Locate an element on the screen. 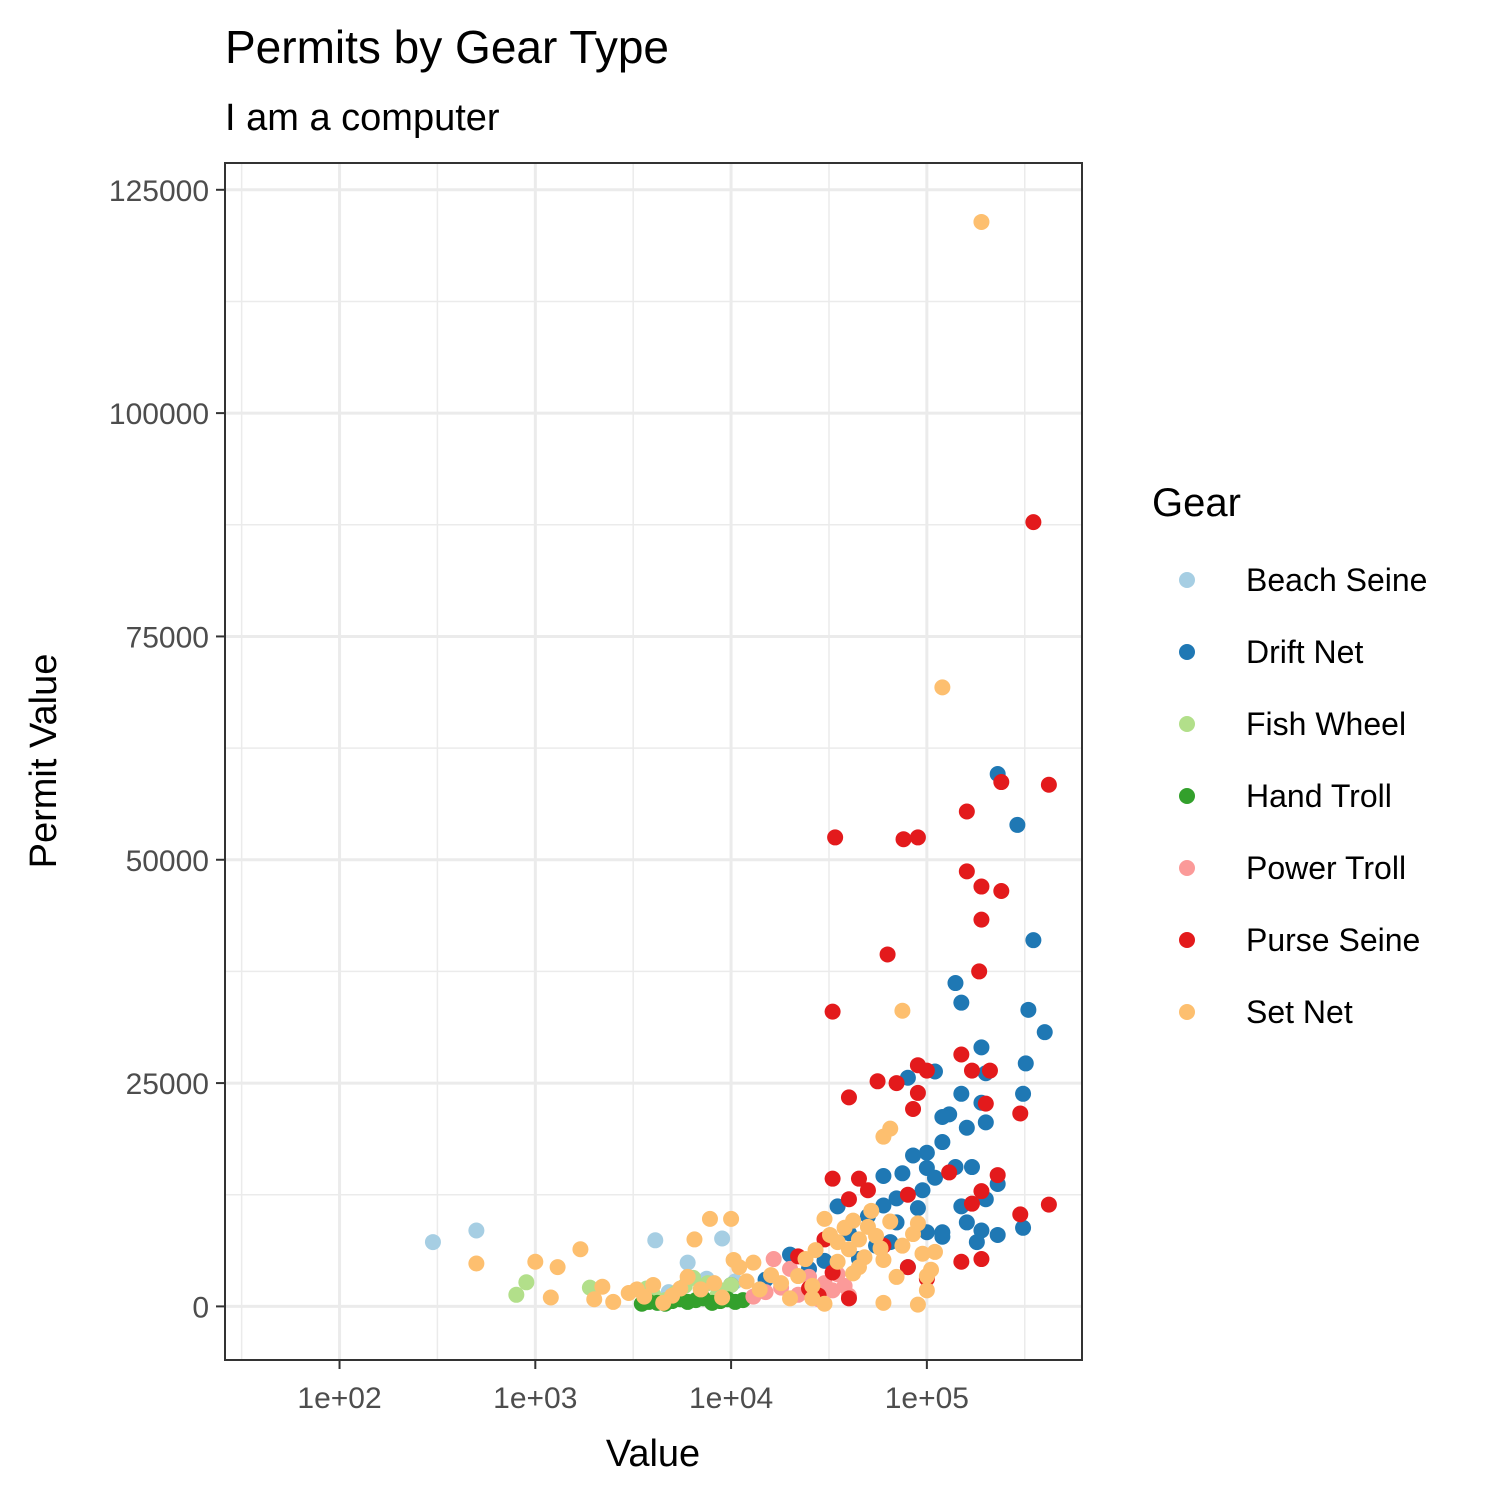 The width and height of the screenshot is (1500, 1499). legend-key-drift-net is located at coordinates (1187, 652).